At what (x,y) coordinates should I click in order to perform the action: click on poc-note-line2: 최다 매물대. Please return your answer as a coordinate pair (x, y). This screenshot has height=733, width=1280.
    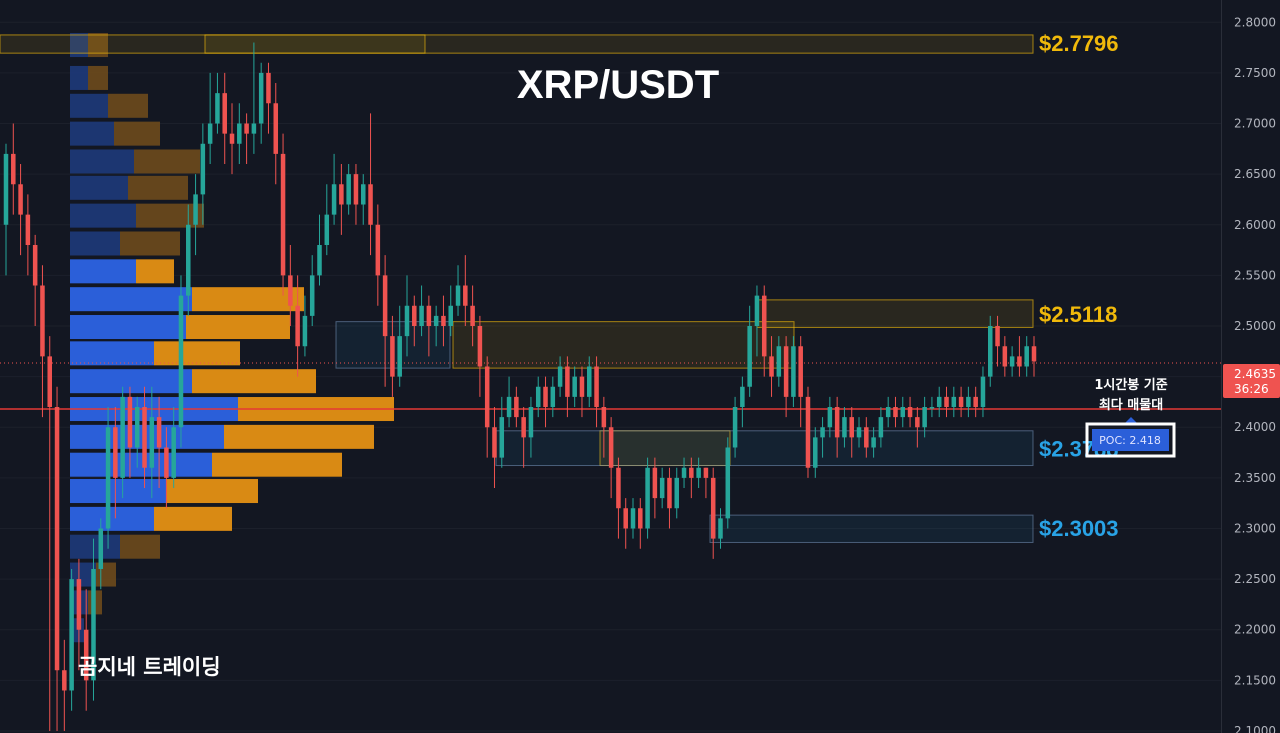
    Looking at the image, I should click on (1131, 405).